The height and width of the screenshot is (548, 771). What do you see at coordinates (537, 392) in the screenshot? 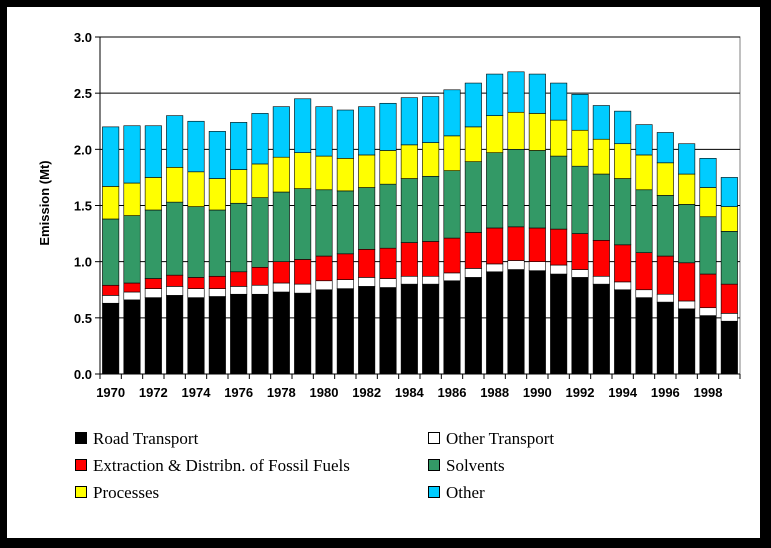
I see `x-tick-label: 1990` at bounding box center [537, 392].